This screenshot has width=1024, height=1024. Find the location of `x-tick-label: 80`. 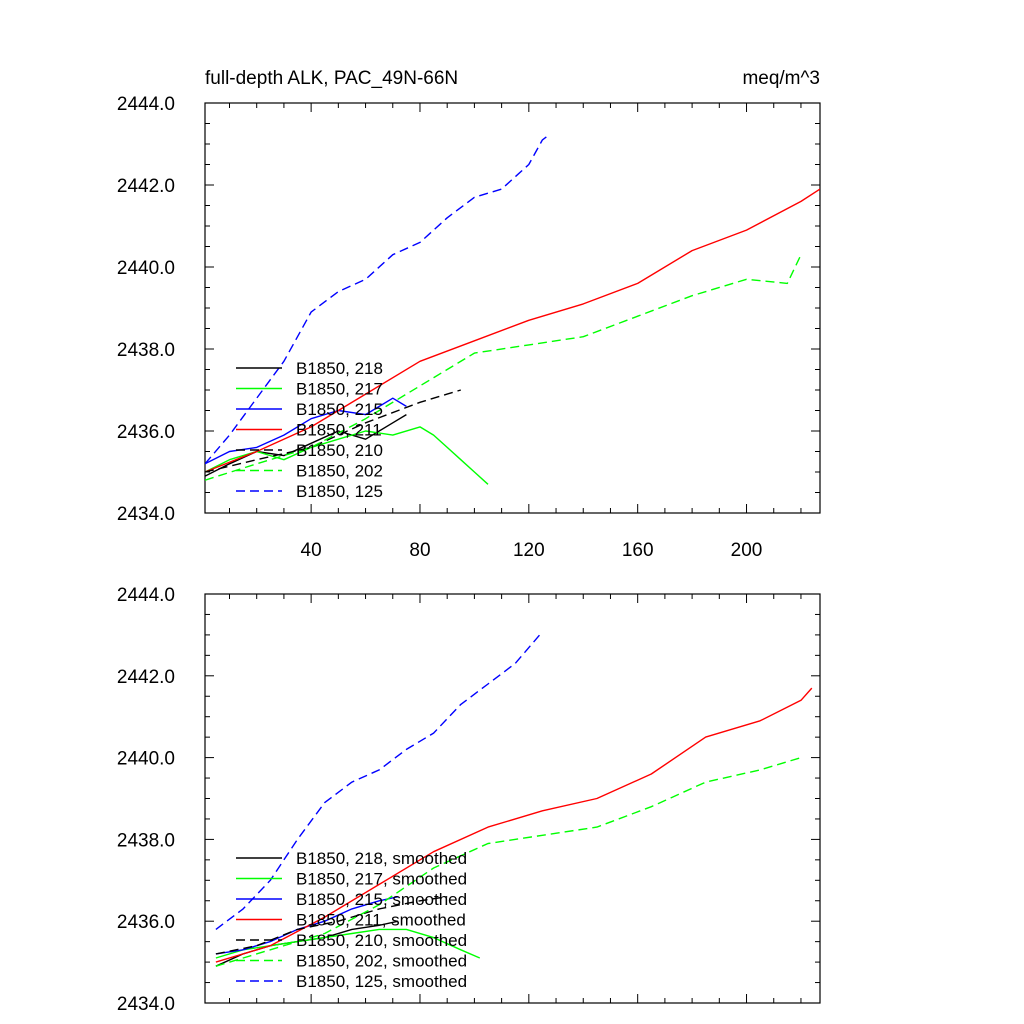

x-tick-label: 80 is located at coordinates (419, 550).